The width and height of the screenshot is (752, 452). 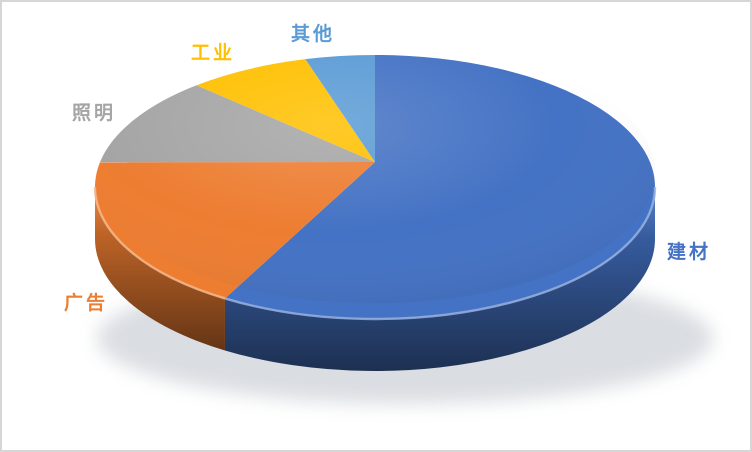 What do you see at coordinates (86, 303) in the screenshot?
I see `slice-label-1: 广告` at bounding box center [86, 303].